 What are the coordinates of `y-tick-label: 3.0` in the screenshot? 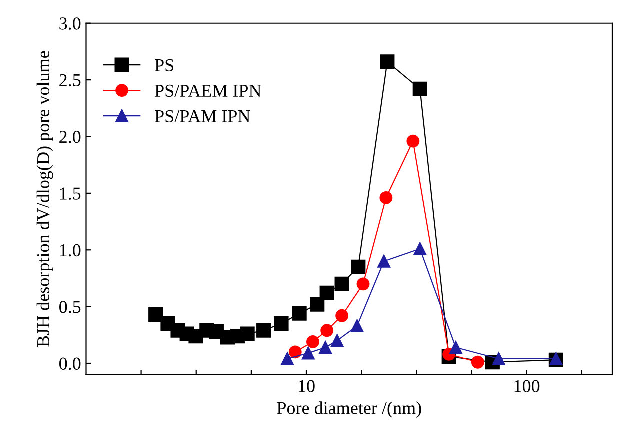 It's located at (70, 24).